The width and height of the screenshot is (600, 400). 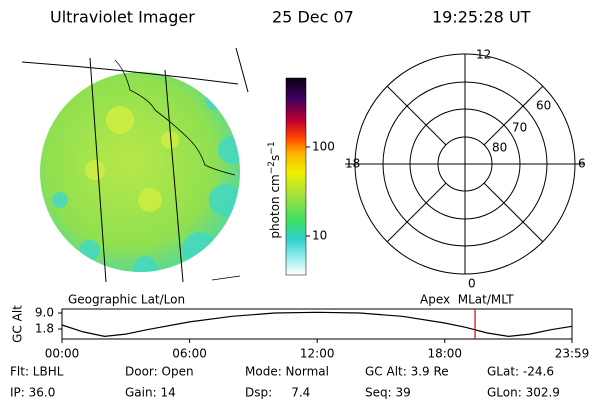 I want to click on altitude-line, so click(x=317, y=324).